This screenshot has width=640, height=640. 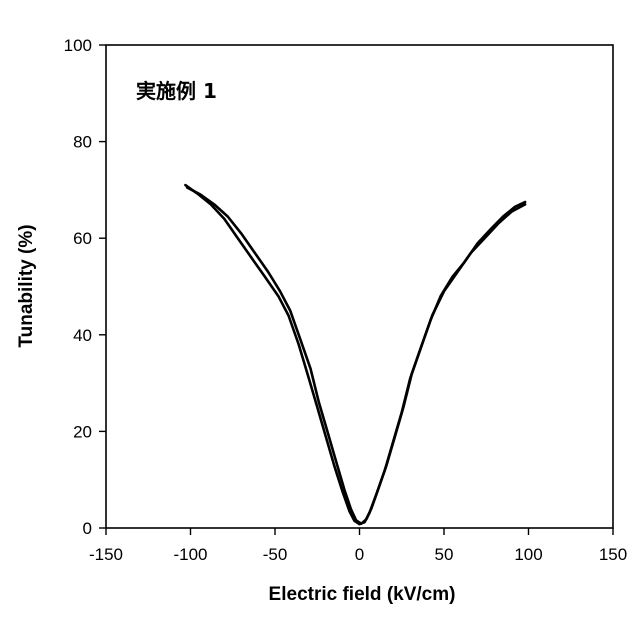 What do you see at coordinates (176, 91) in the screenshot?
I see `chart-annotation: 実施例 1` at bounding box center [176, 91].